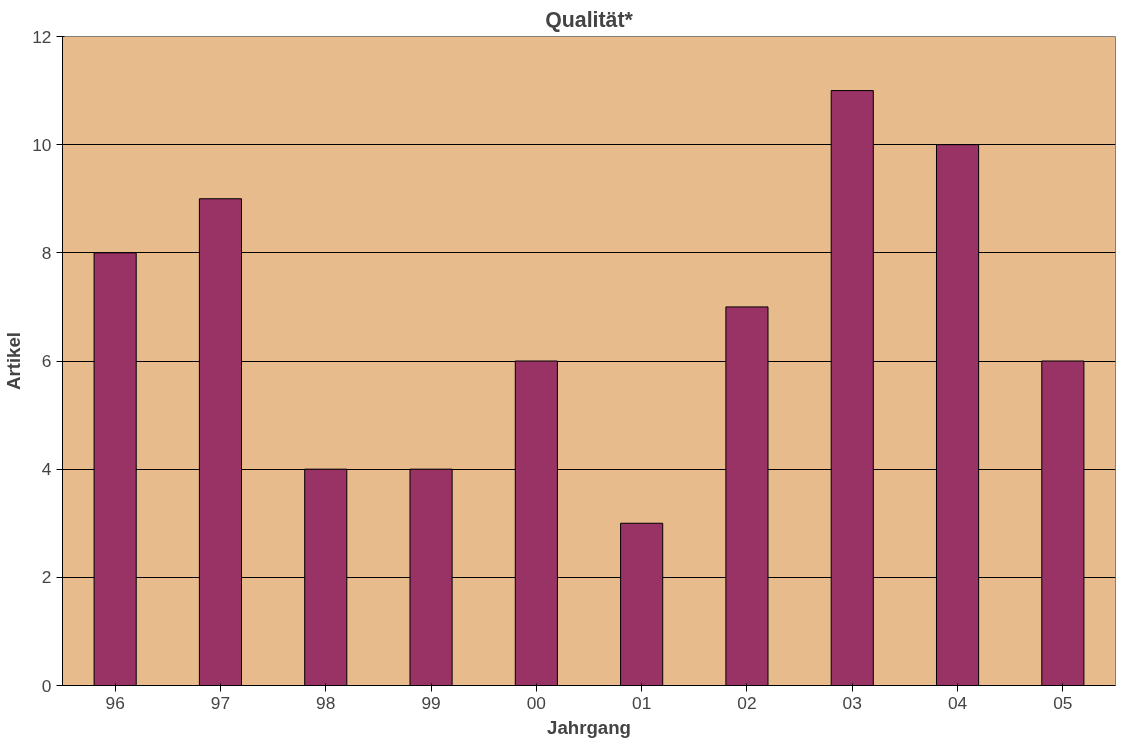 Image resolution: width=1135 pixels, height=754 pixels. What do you see at coordinates (42, 36) in the screenshot?
I see `y-tick-label: 12` at bounding box center [42, 36].